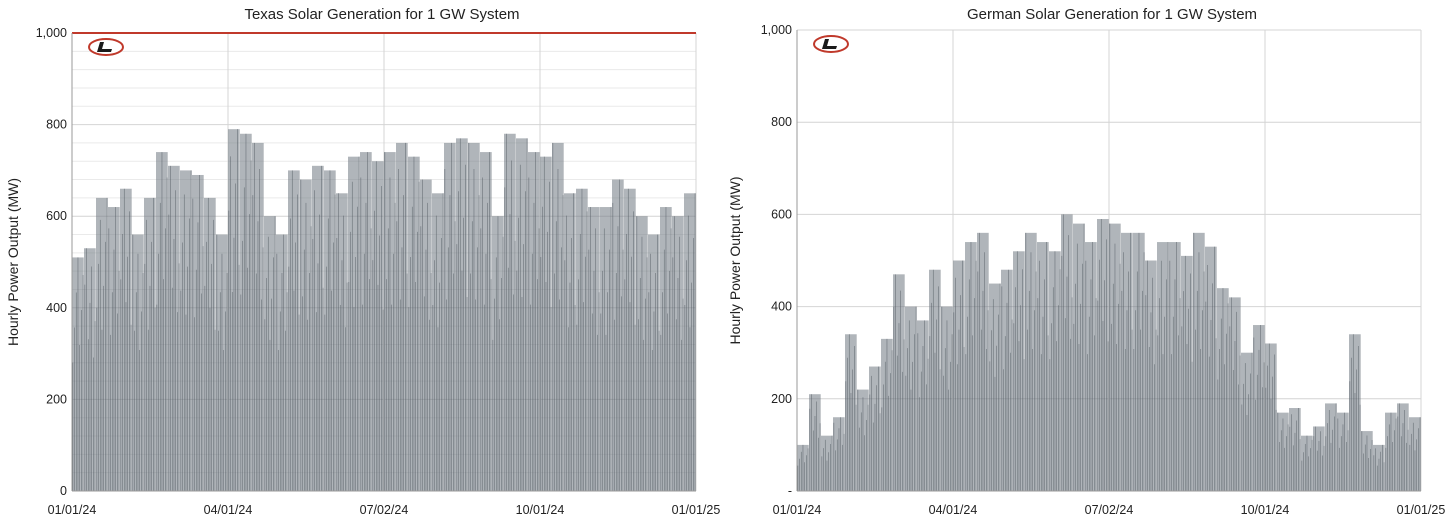 This screenshot has width=1456, height=521. What do you see at coordinates (1112, 14) in the screenshot?
I see `chart-title: German Solar Generation for 1 GW System` at bounding box center [1112, 14].